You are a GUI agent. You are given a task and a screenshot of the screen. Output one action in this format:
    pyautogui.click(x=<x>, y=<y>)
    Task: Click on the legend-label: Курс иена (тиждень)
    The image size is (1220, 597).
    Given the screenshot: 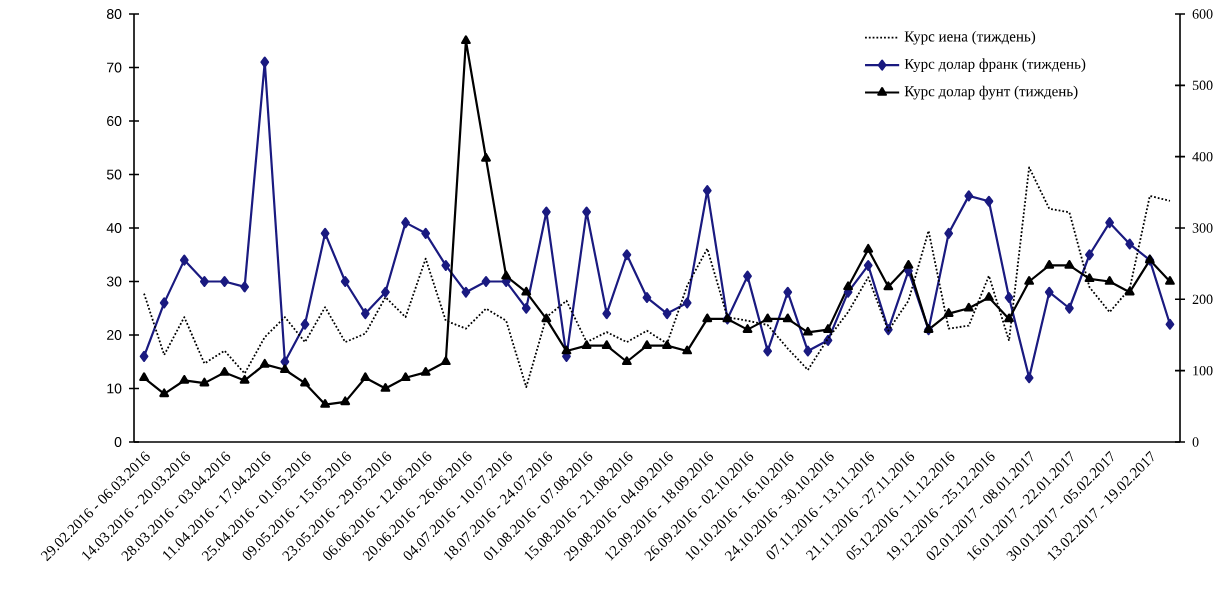 What is the action you would take?
    pyautogui.click(x=970, y=37)
    